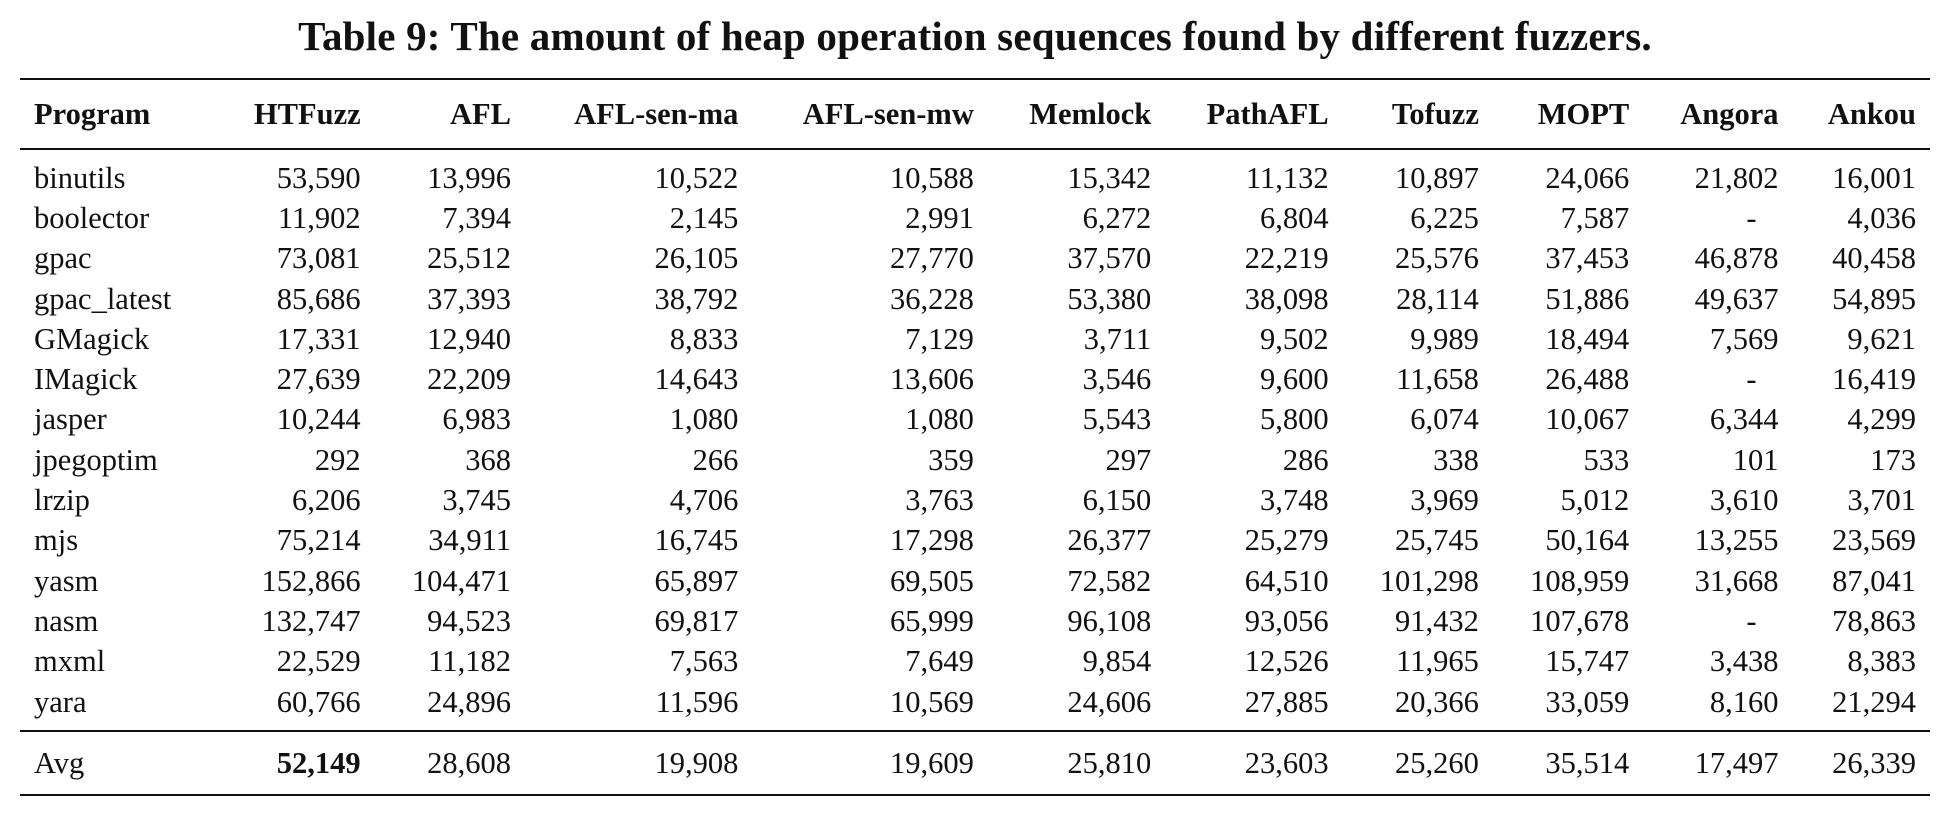  I want to click on value-cell: 27,770, so click(932, 258).